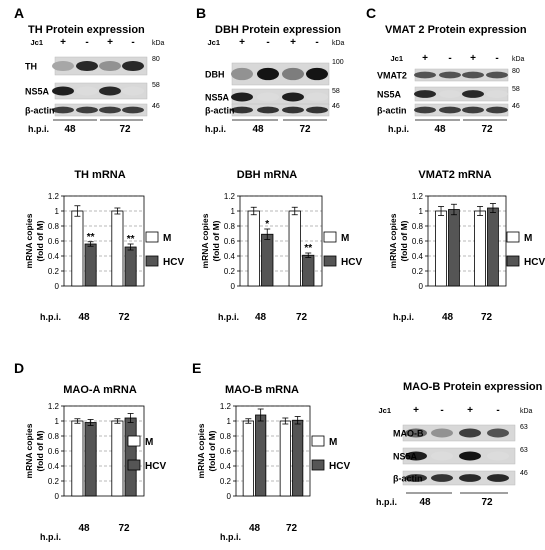  What do you see at coordinates (70, 129) in the screenshot?
I see `timepoint-label: 48` at bounding box center [70, 129].